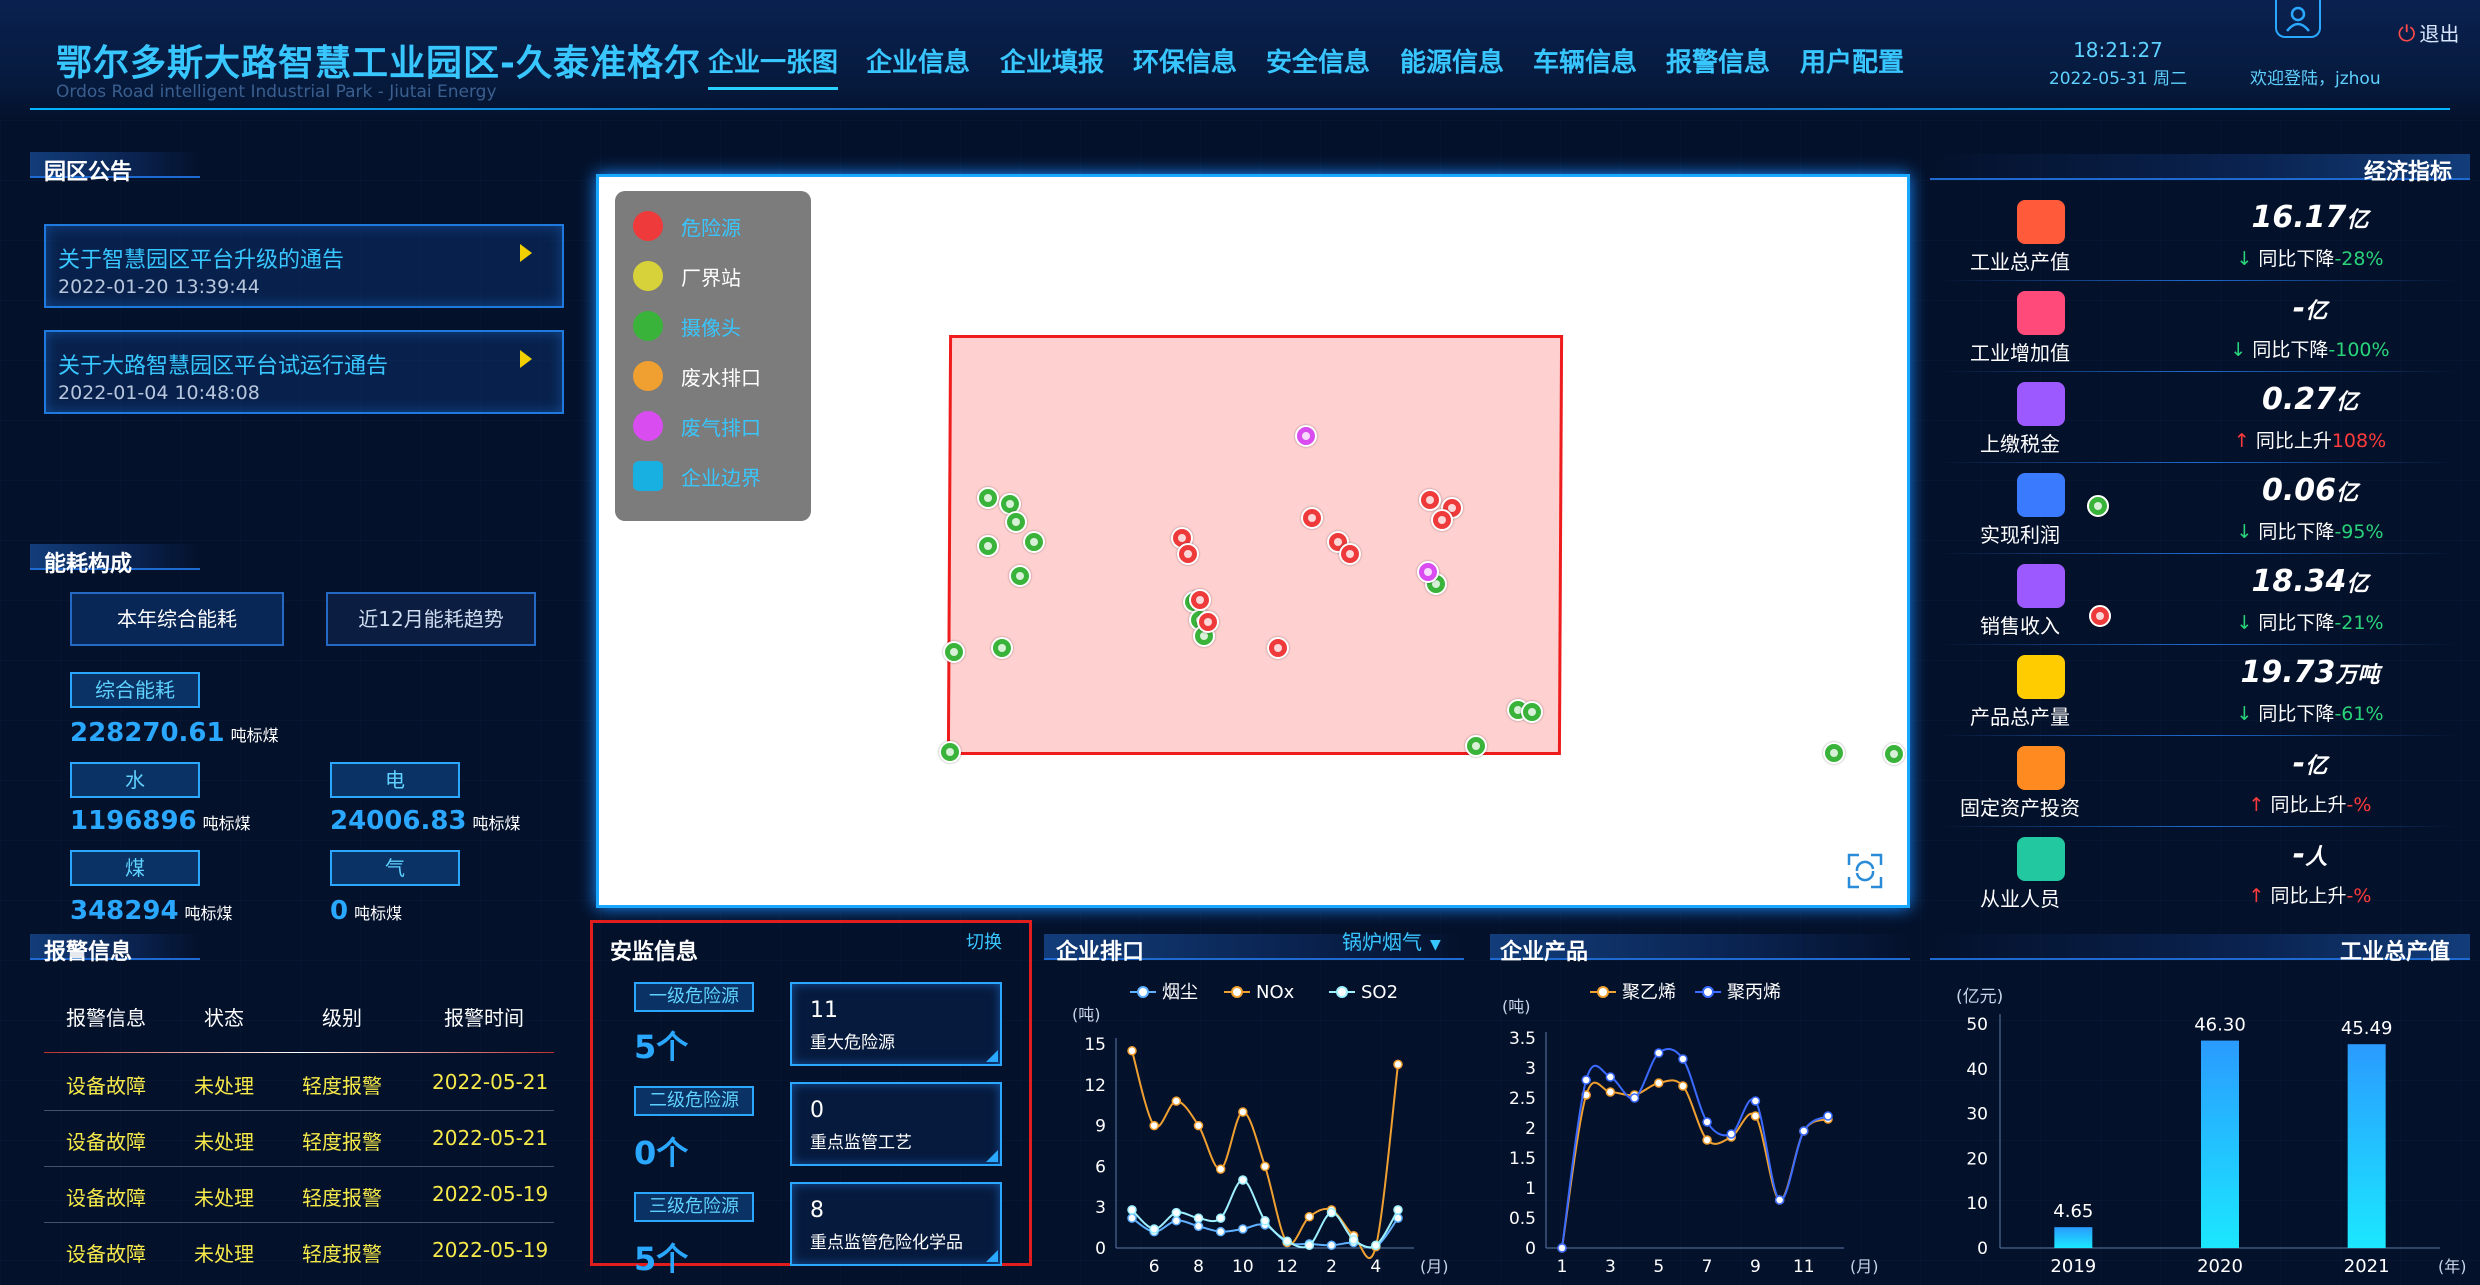  Describe the element at coordinates (339, 911) in the screenshot. I see `energy-gas-number: 0` at that location.